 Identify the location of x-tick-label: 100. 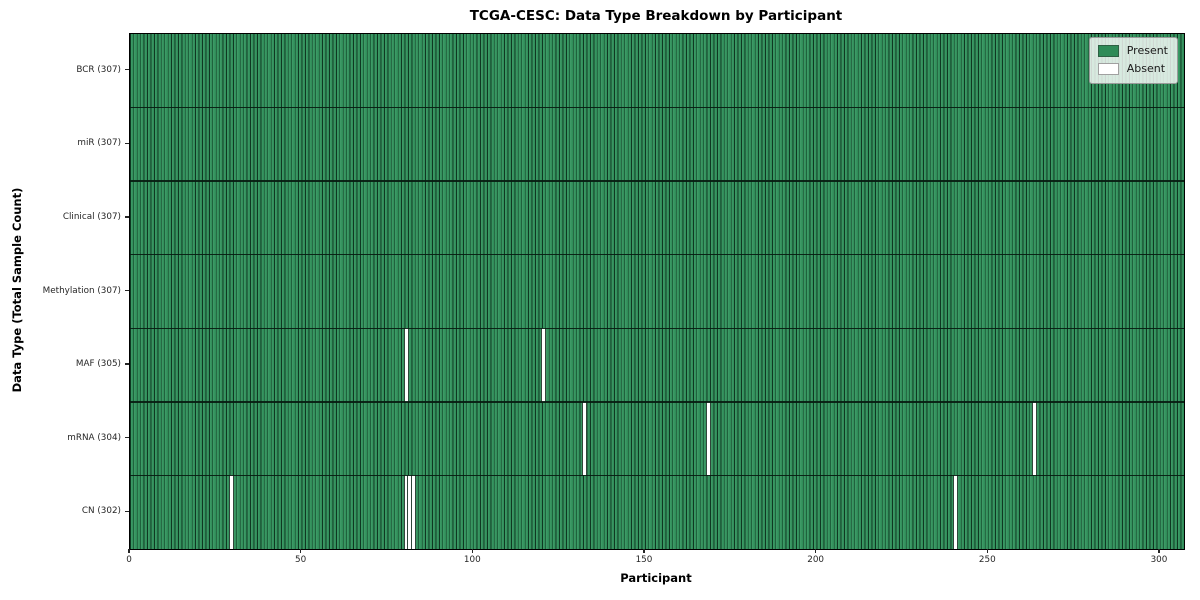
(472, 560).